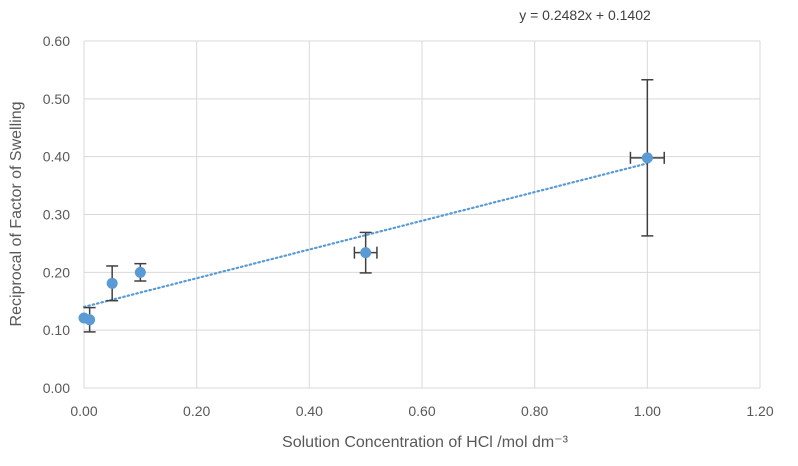  What do you see at coordinates (83, 411) in the screenshot?
I see `x-tick-label: 0.00` at bounding box center [83, 411].